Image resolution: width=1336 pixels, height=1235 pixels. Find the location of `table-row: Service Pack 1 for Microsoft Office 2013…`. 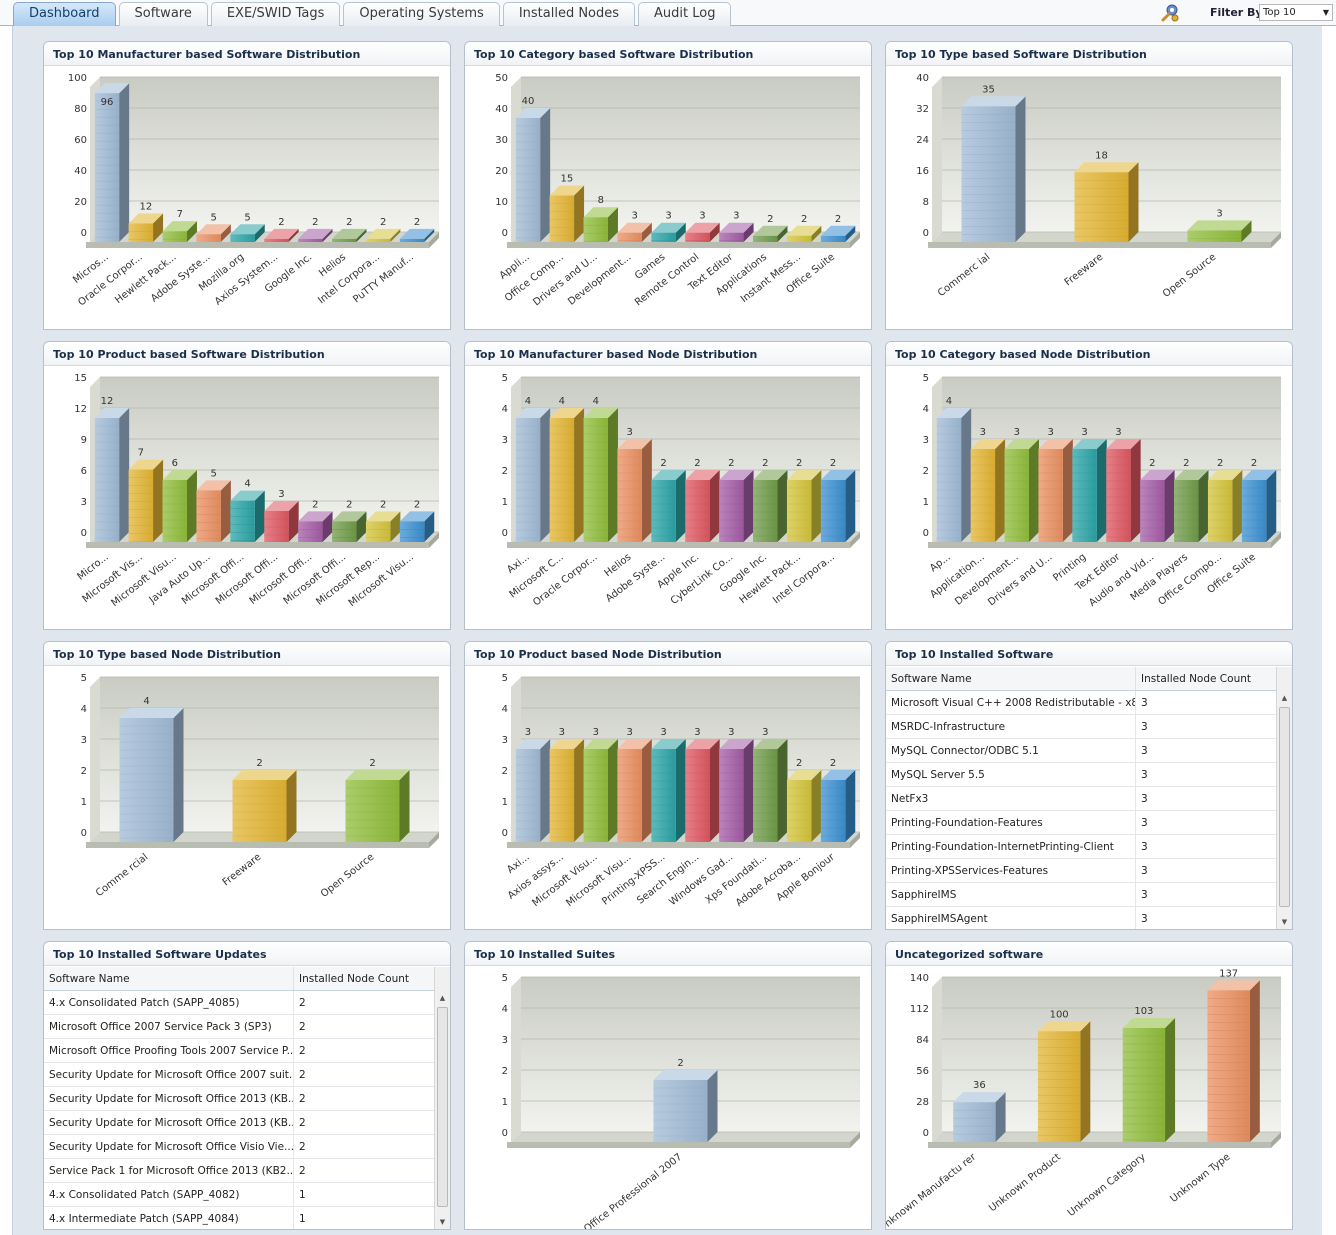

table-row: Service Pack 1 for Microsoft Office 2013… is located at coordinates (247, 1171).